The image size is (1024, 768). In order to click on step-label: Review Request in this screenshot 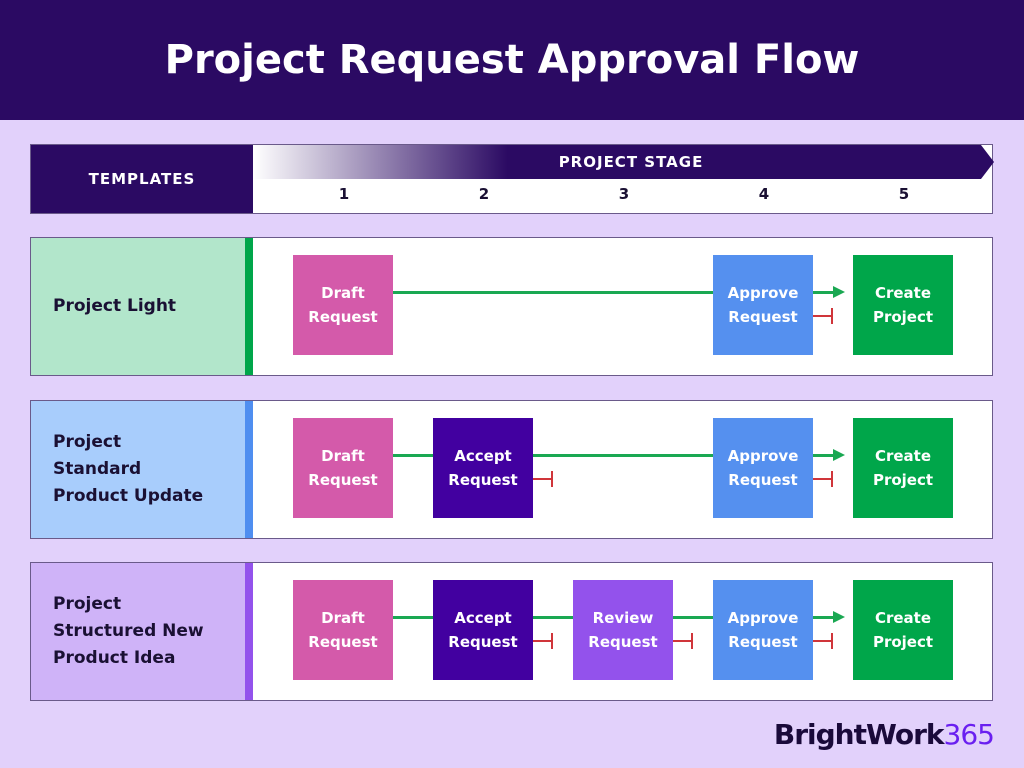, I will do `click(623, 630)`.